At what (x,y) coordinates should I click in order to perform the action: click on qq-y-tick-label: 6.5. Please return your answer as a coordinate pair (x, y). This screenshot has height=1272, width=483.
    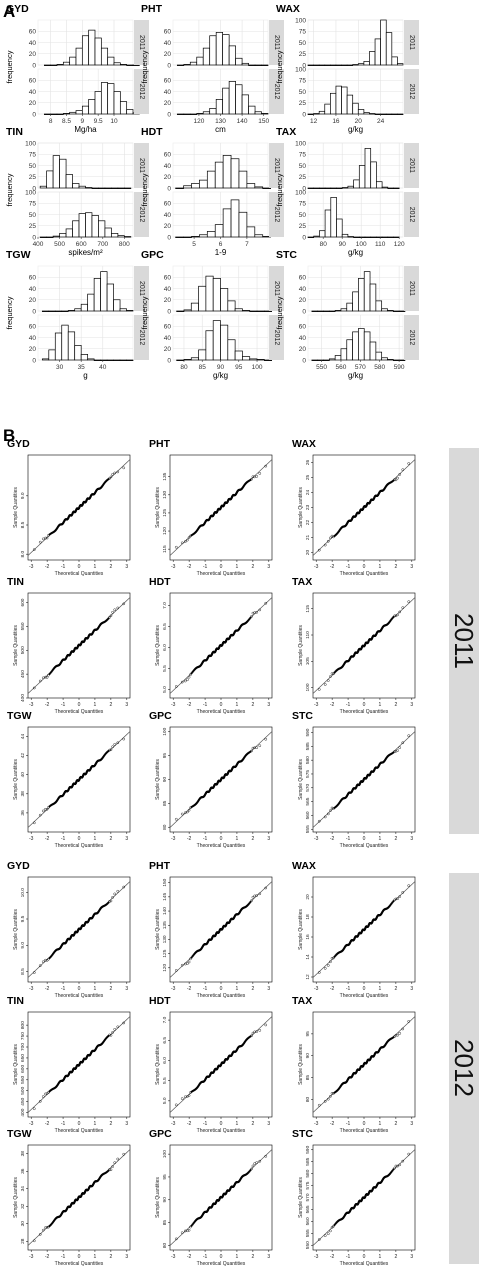
    Looking at the image, I should click on (165, 626).